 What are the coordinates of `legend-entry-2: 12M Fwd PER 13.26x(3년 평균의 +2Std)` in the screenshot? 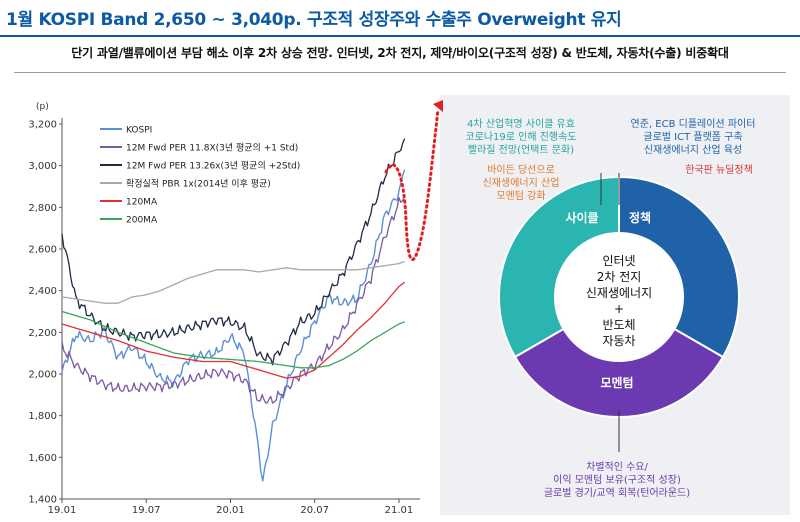 It's located at (213, 166).